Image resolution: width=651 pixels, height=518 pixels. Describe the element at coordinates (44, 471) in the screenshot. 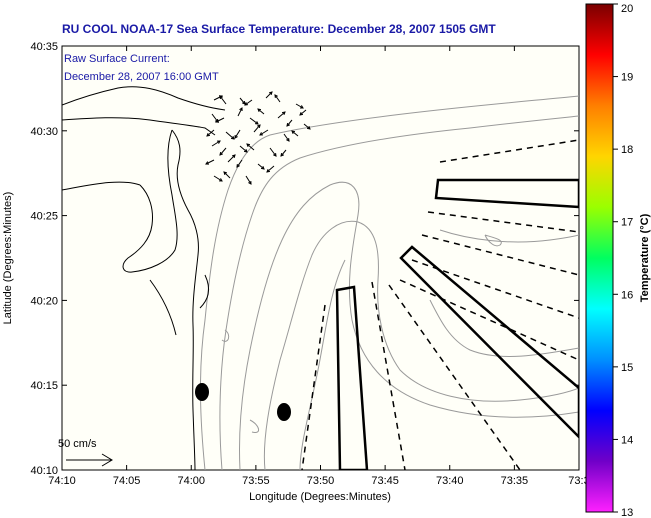

I see `y-tick-label: 40:10` at that location.